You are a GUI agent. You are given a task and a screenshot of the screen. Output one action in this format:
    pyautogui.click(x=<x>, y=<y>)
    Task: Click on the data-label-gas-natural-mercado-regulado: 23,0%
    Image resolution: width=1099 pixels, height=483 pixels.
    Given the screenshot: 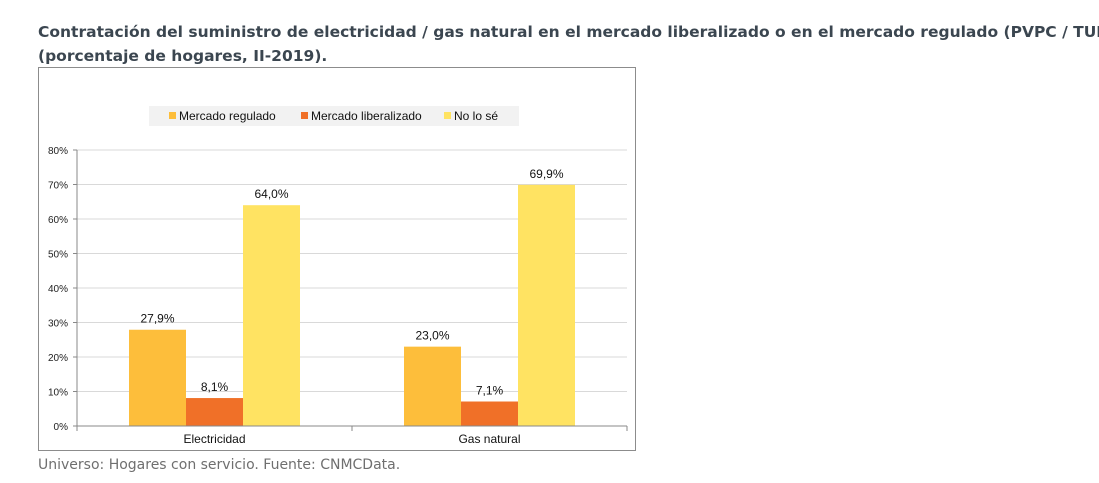 What is the action you would take?
    pyautogui.click(x=432, y=336)
    